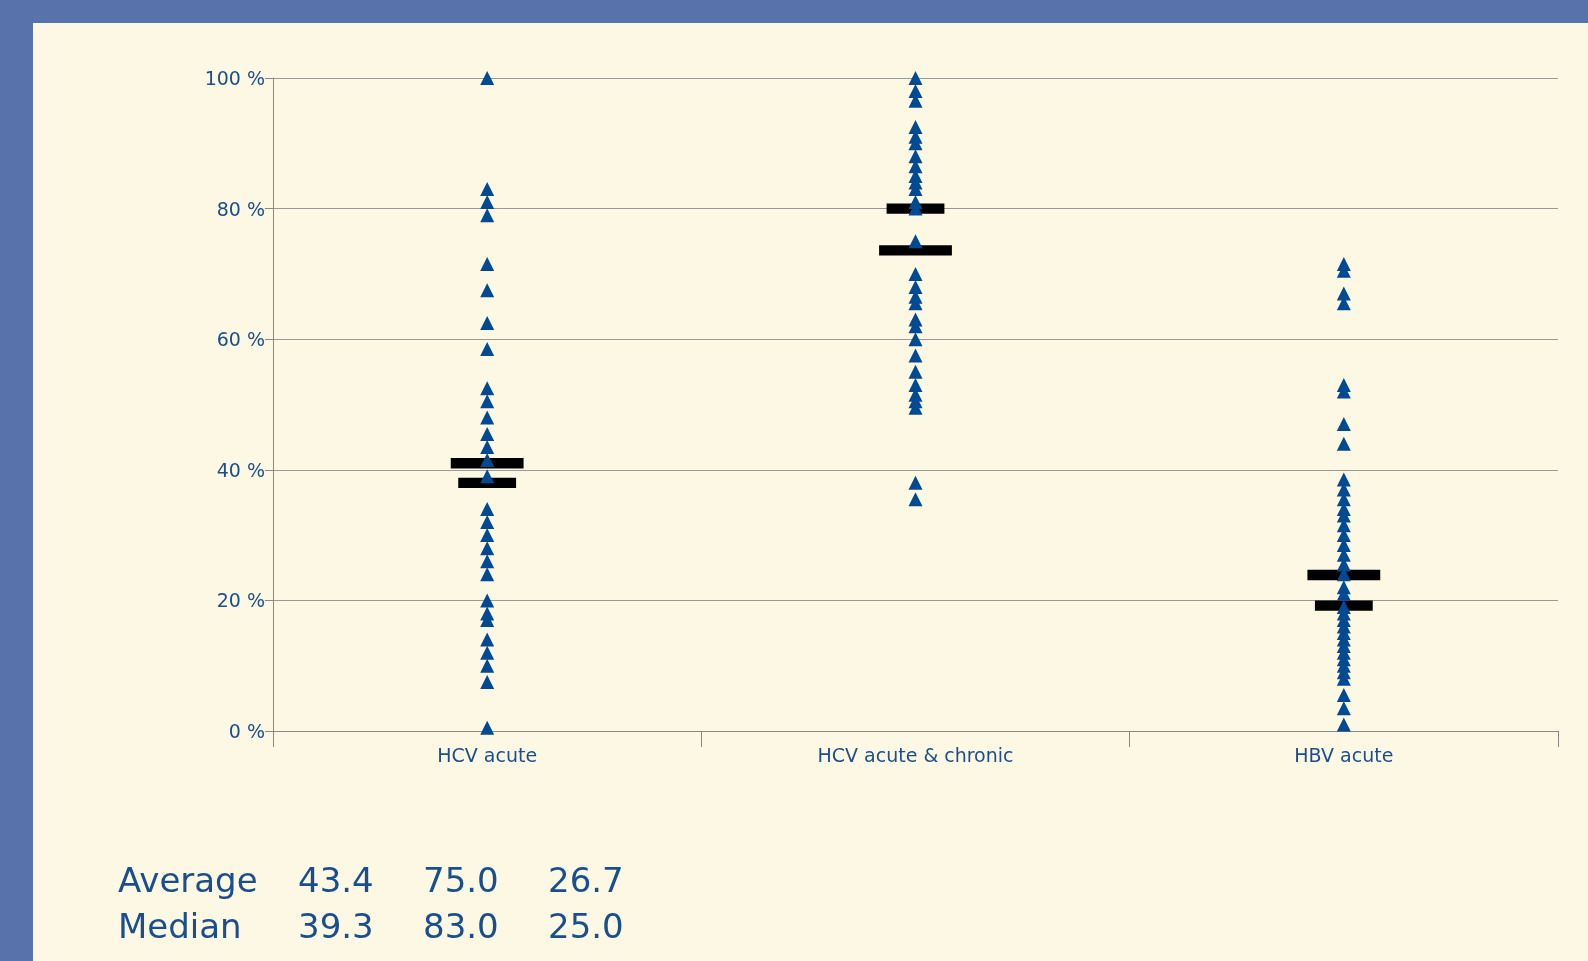  I want to click on x-tick-label: HBV acute, so click(1344, 754).